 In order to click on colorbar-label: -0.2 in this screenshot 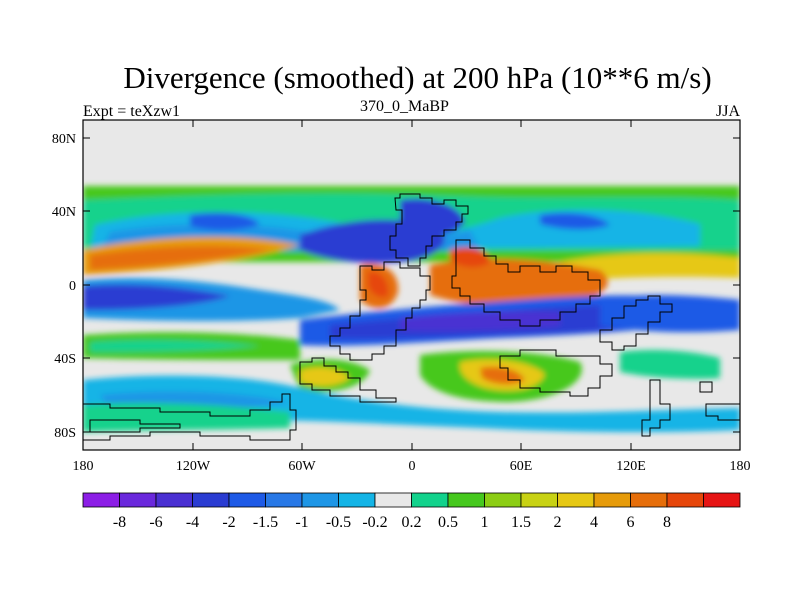, I will do `click(374, 522)`.